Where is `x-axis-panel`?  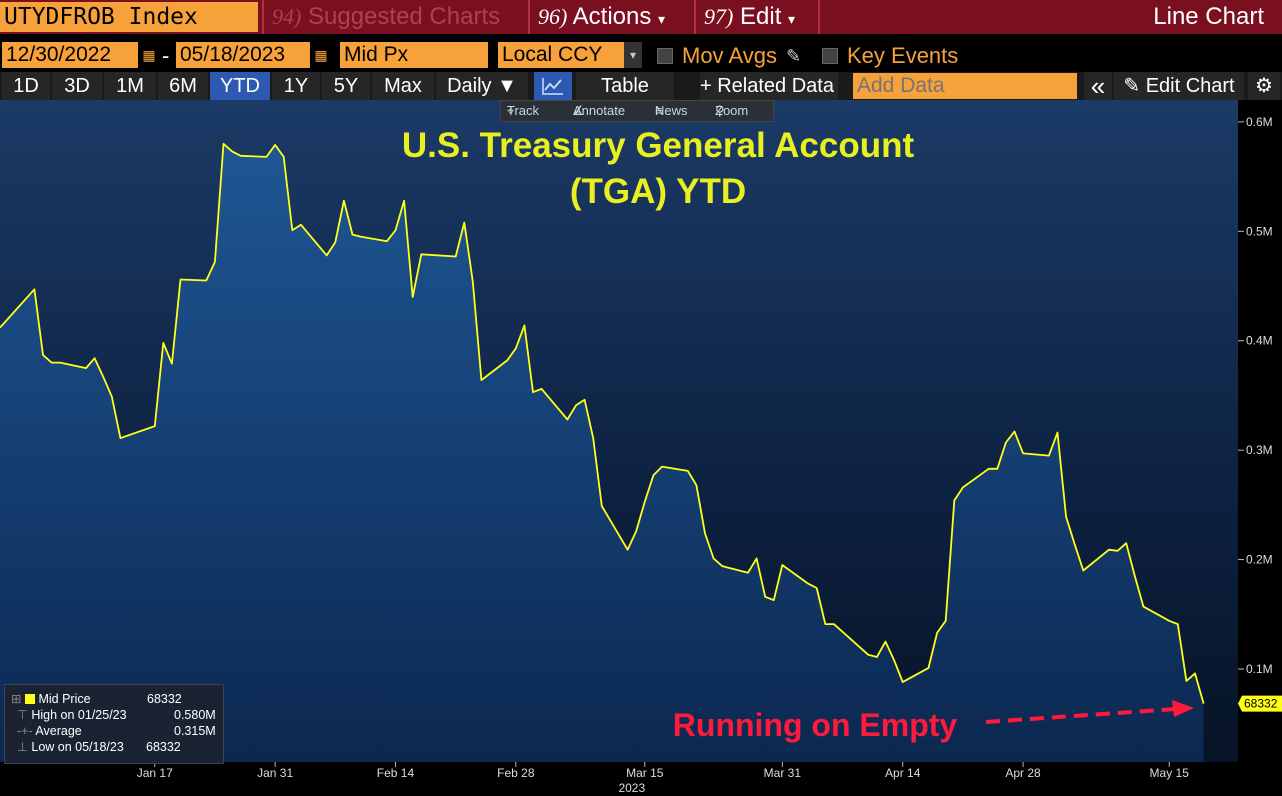 x-axis-panel is located at coordinates (641, 779).